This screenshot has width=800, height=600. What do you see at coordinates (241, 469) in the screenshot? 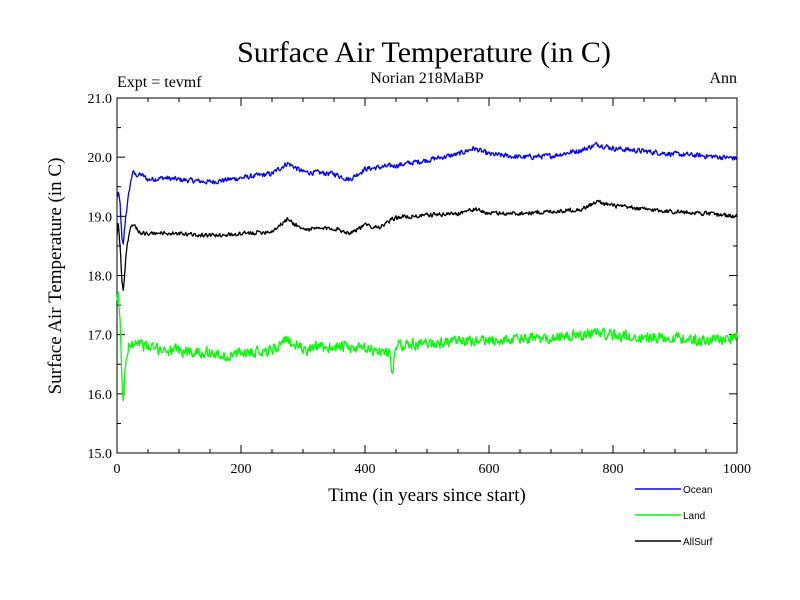
I see `x-tick-label: 200` at bounding box center [241, 469].